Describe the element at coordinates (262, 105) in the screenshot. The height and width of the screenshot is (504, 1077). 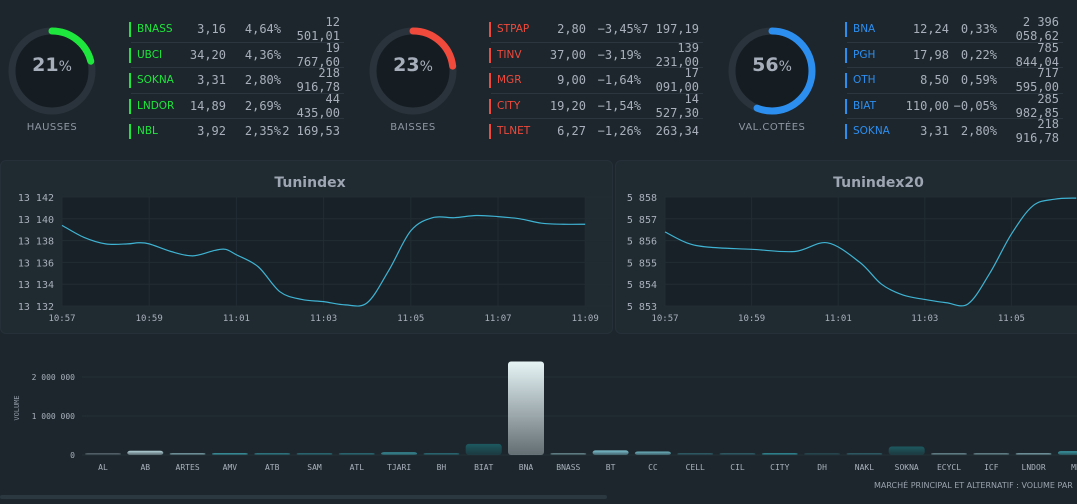
I see `change: 2,69%` at that location.